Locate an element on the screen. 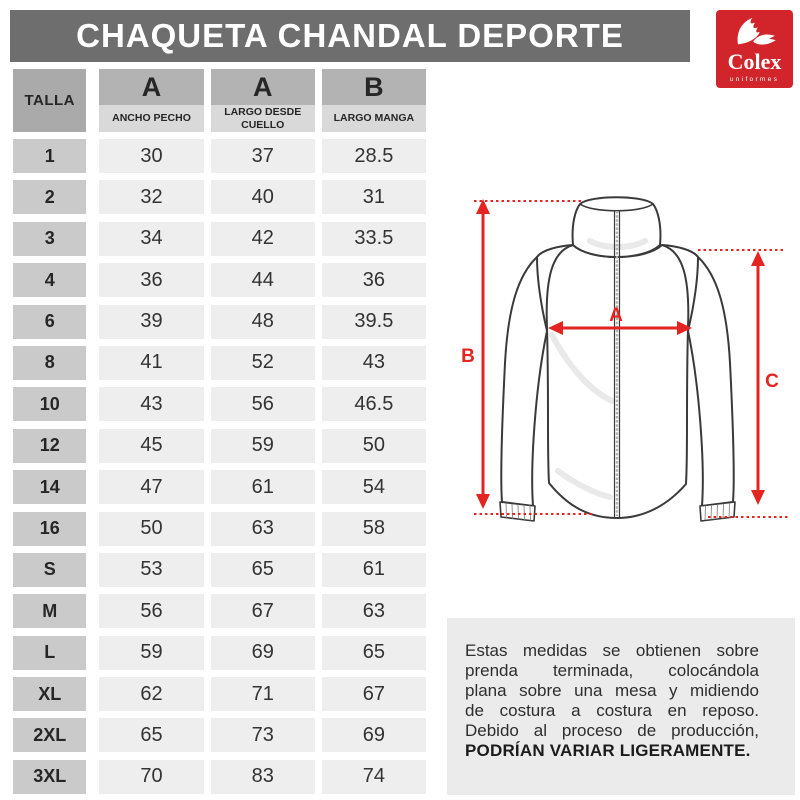  largo-cuello-value: 59 is located at coordinates (262, 445).